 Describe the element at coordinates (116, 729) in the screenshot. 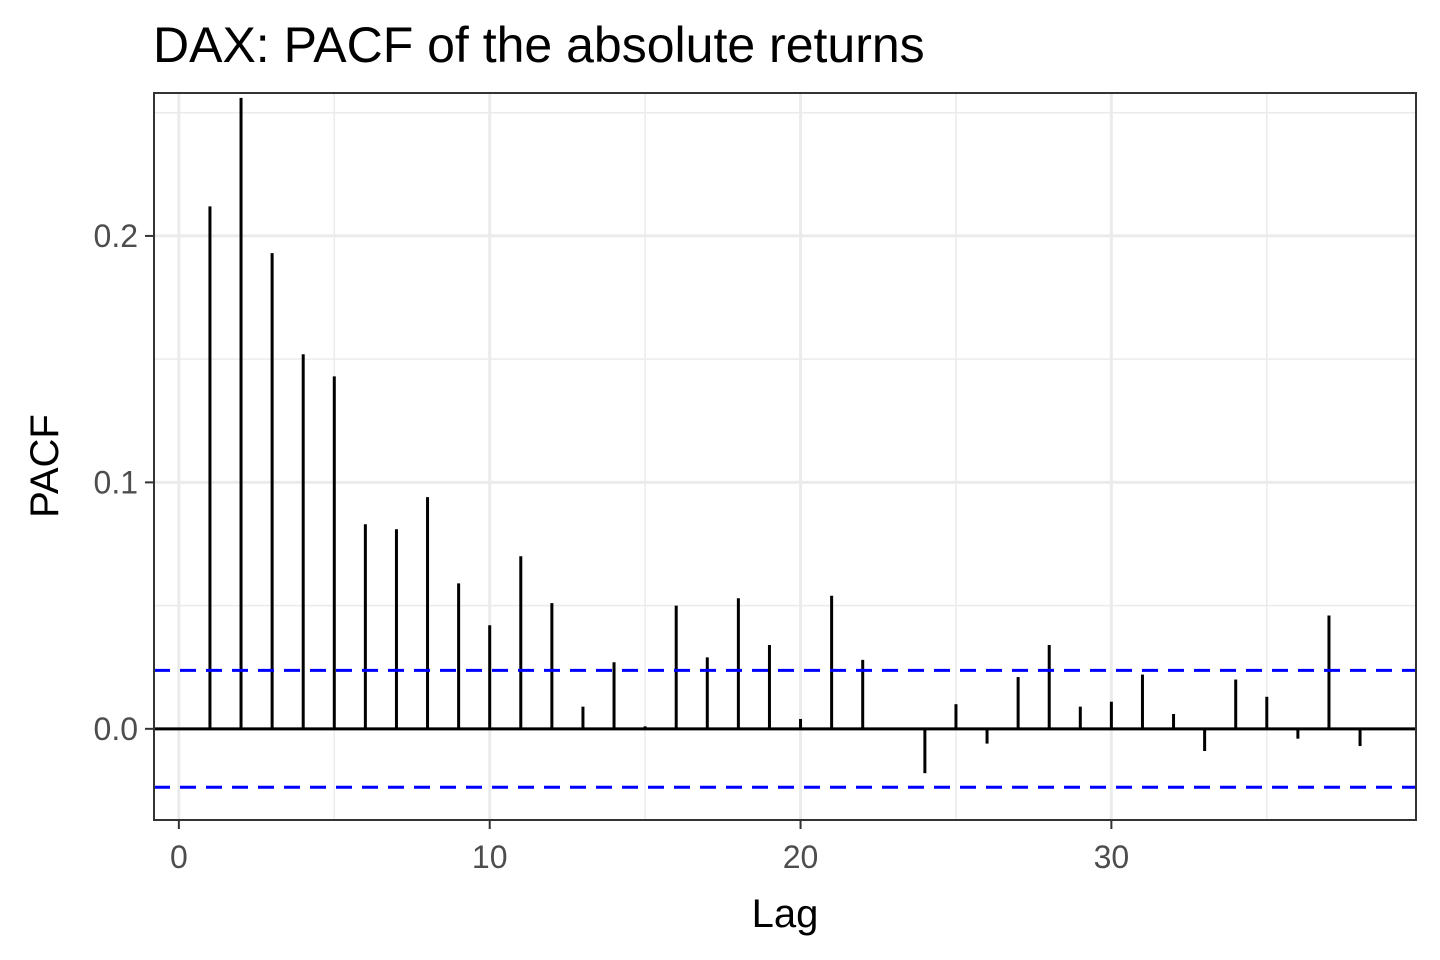

I see `y-tick-label: 0.0` at that location.